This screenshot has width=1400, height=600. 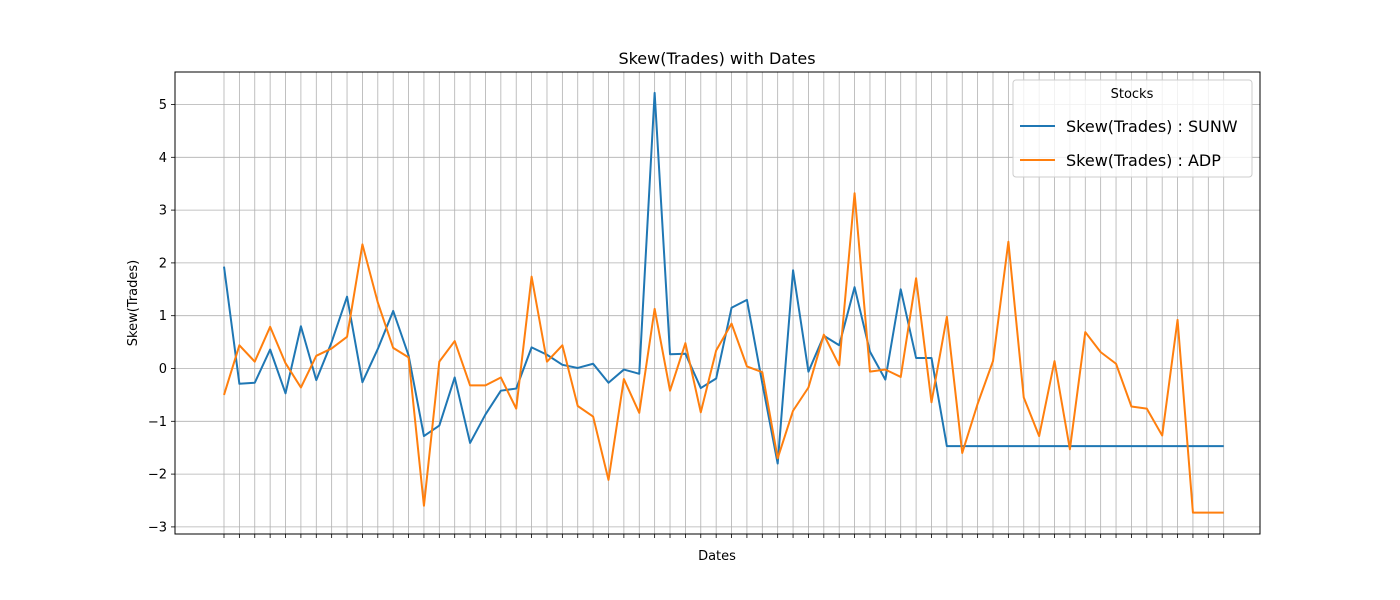 I want to click on y-tick-label: −2, so click(x=157, y=475).